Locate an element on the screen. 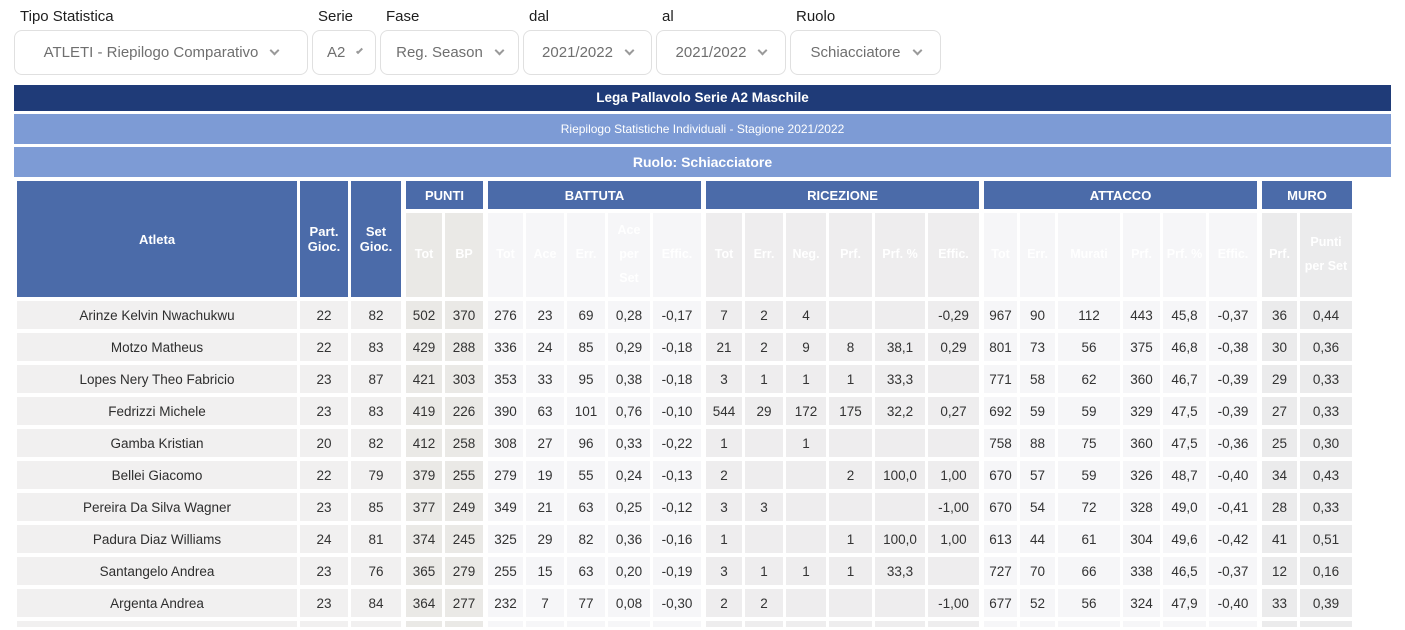 The image size is (1405, 630). cell-battuta-2: 69 is located at coordinates (586, 315).